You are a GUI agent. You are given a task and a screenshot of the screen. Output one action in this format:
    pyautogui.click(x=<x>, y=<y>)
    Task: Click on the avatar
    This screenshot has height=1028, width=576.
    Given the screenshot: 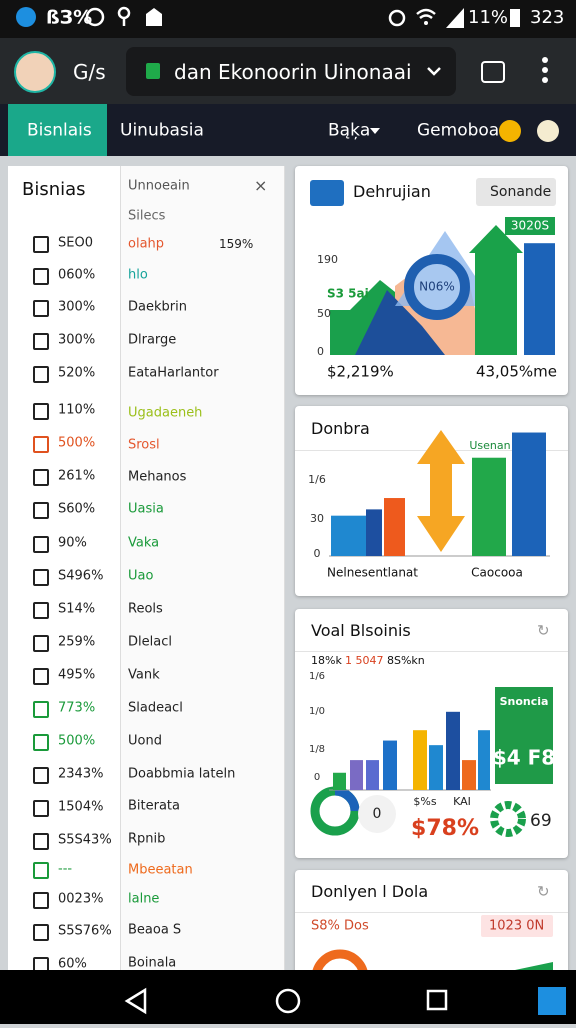 What is the action you would take?
    pyautogui.click(x=35, y=72)
    